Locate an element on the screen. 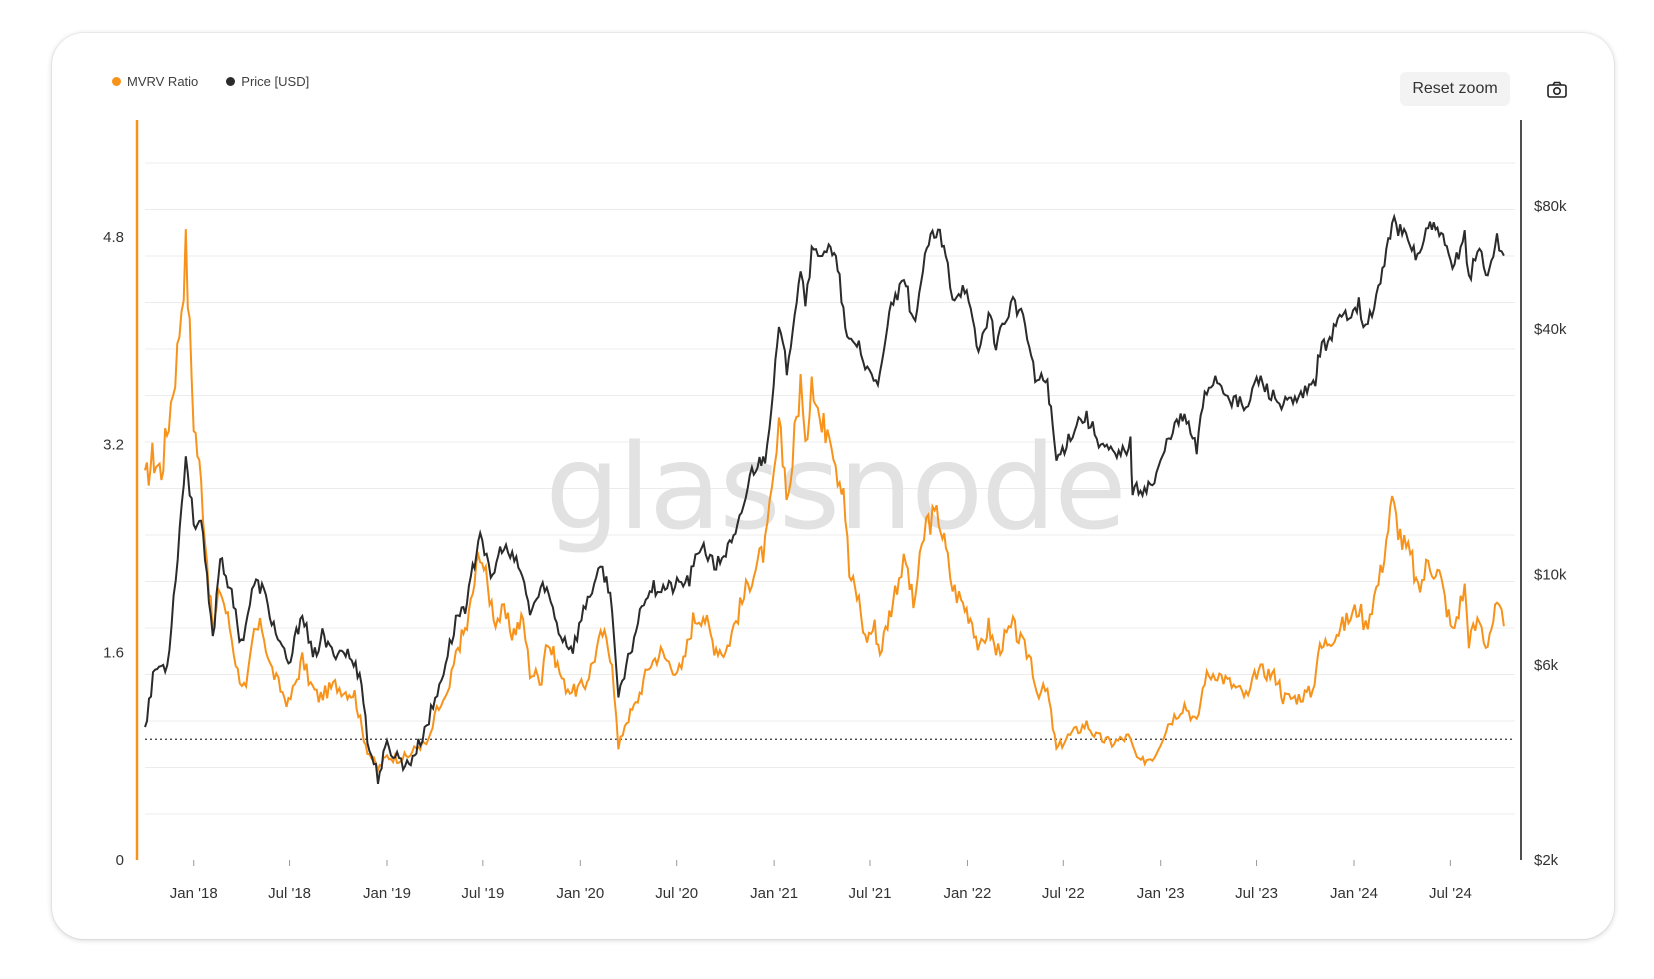 The image size is (1654, 979). camera-icon is located at coordinates (1557, 90).